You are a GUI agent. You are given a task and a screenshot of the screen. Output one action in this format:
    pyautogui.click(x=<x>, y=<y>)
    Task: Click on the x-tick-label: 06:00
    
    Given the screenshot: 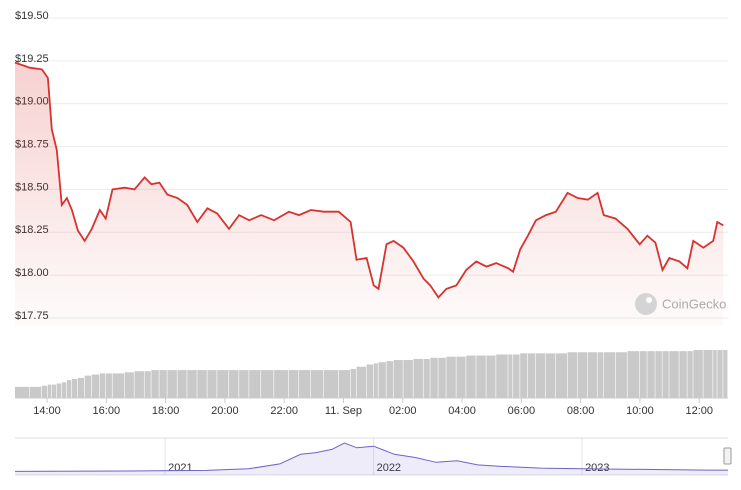 What is the action you would take?
    pyautogui.click(x=522, y=411)
    